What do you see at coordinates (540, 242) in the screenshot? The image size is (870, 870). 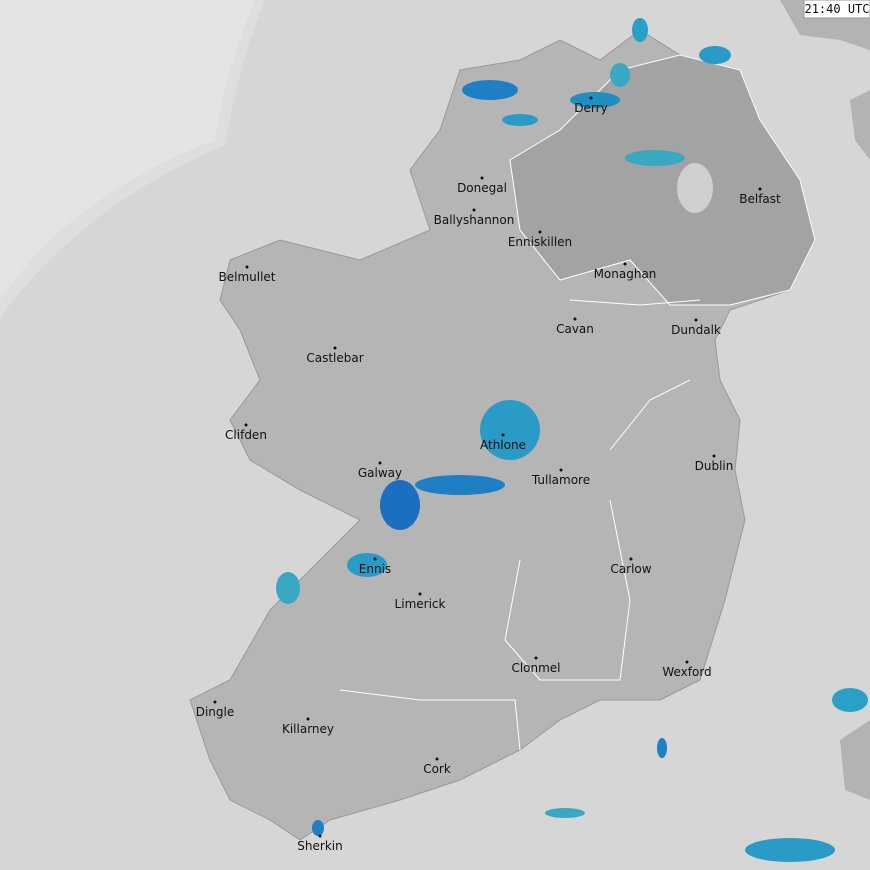 I see `place-label: Enniskillen` at bounding box center [540, 242].